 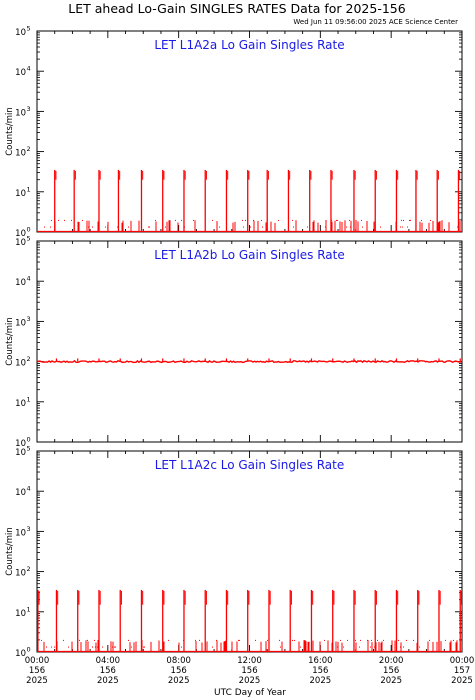 I want to click on y-tick-exponent: 3, so click(x=29, y=529).